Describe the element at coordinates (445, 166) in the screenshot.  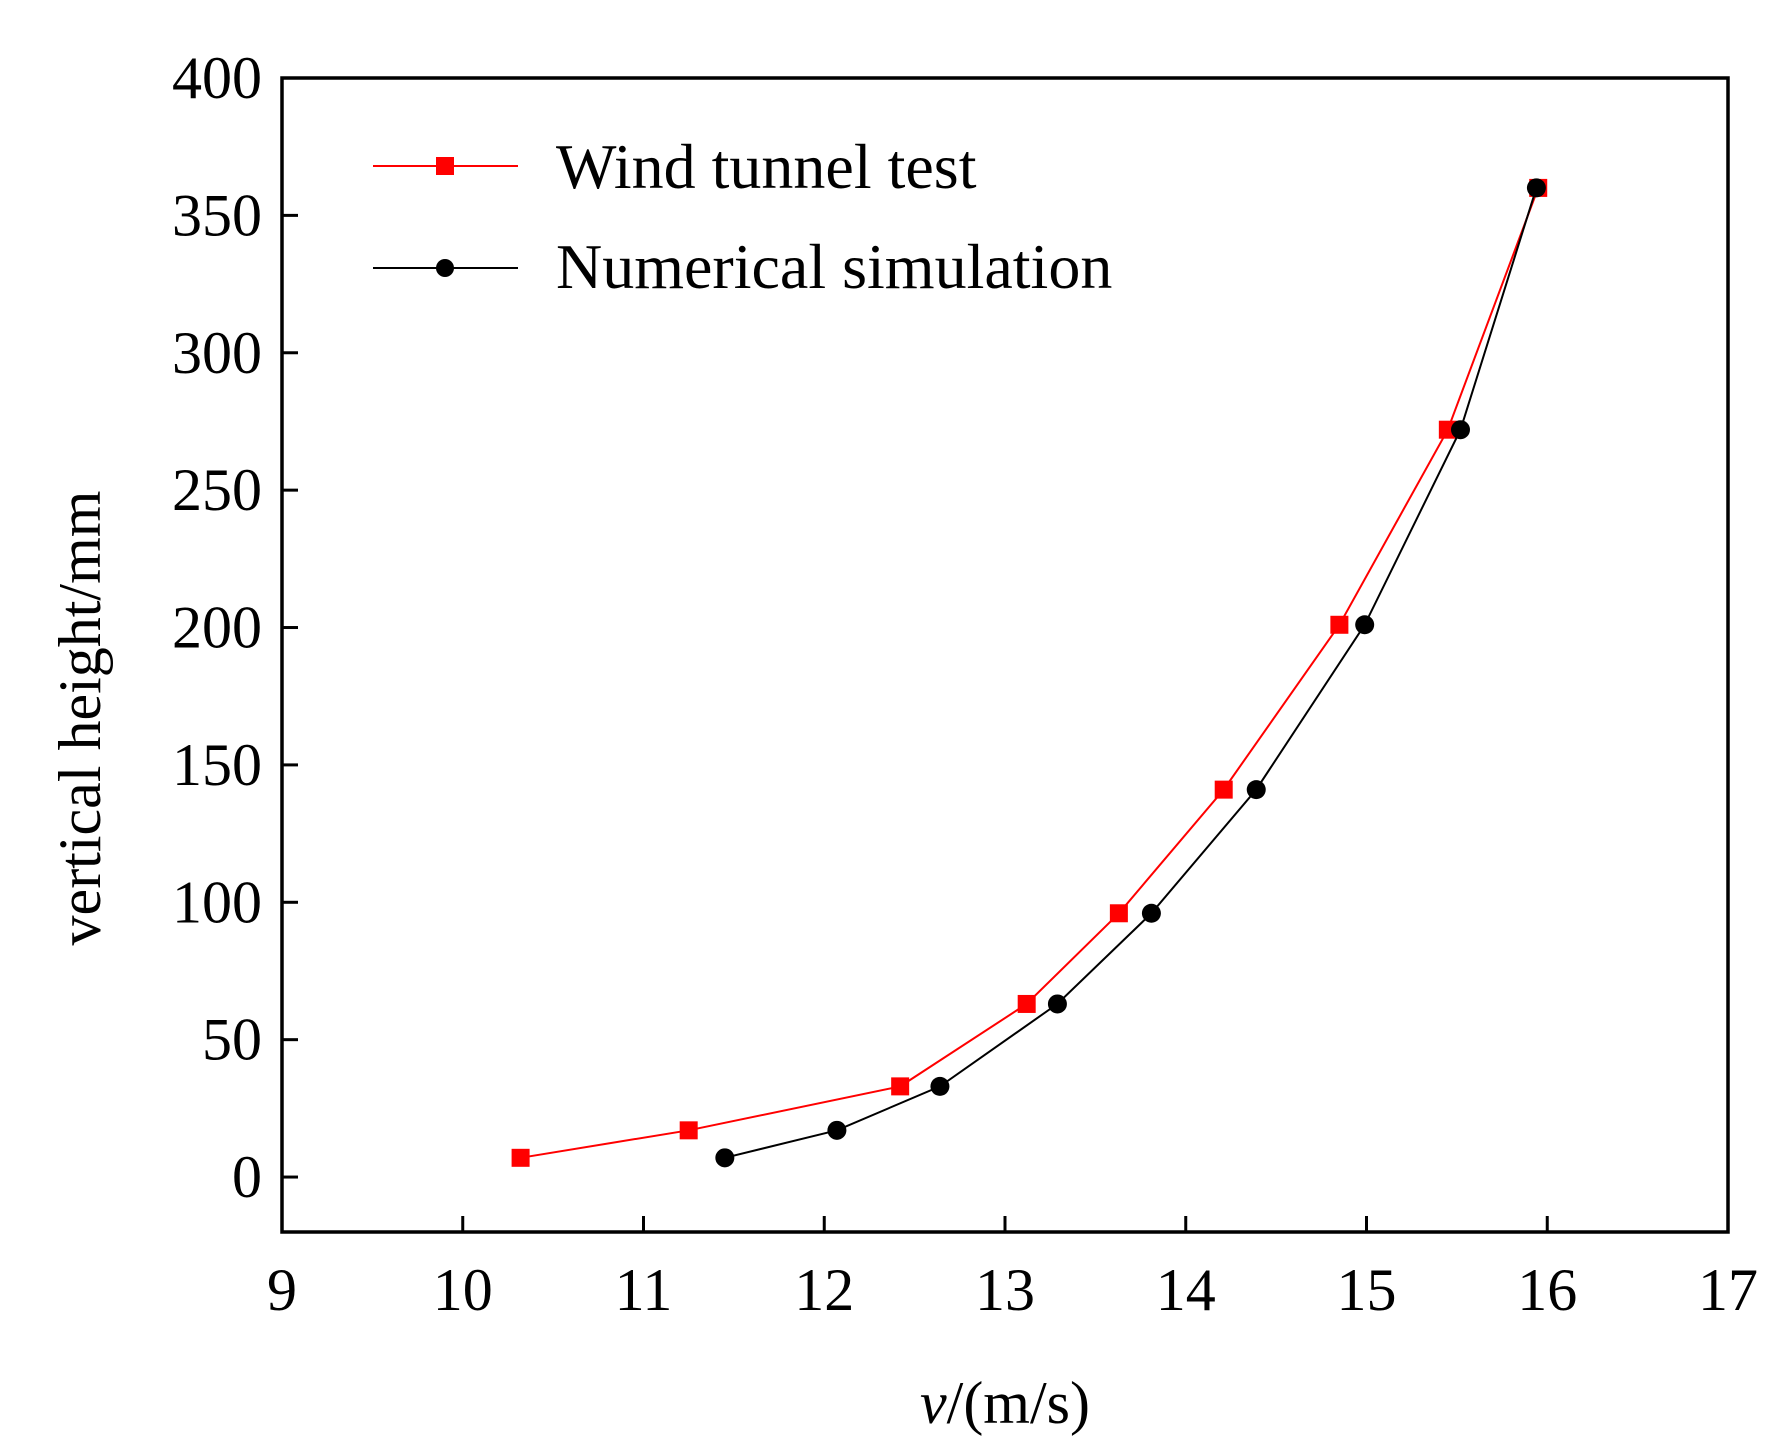
I see `legend-marker-wind-tunnel` at that location.